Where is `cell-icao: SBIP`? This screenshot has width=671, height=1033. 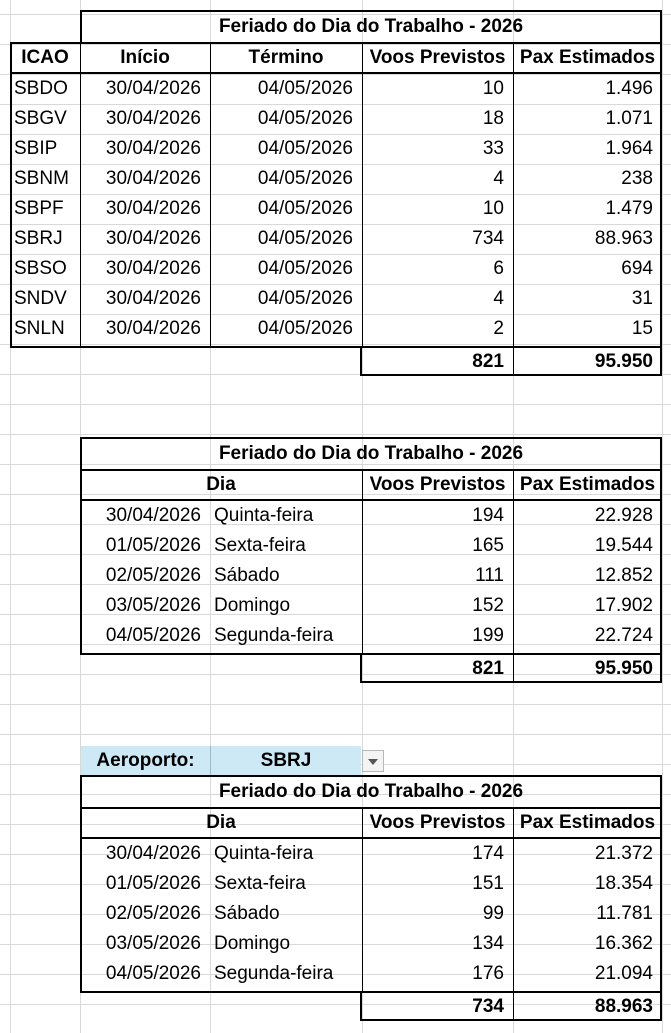
cell-icao: SBIP is located at coordinates (36, 148).